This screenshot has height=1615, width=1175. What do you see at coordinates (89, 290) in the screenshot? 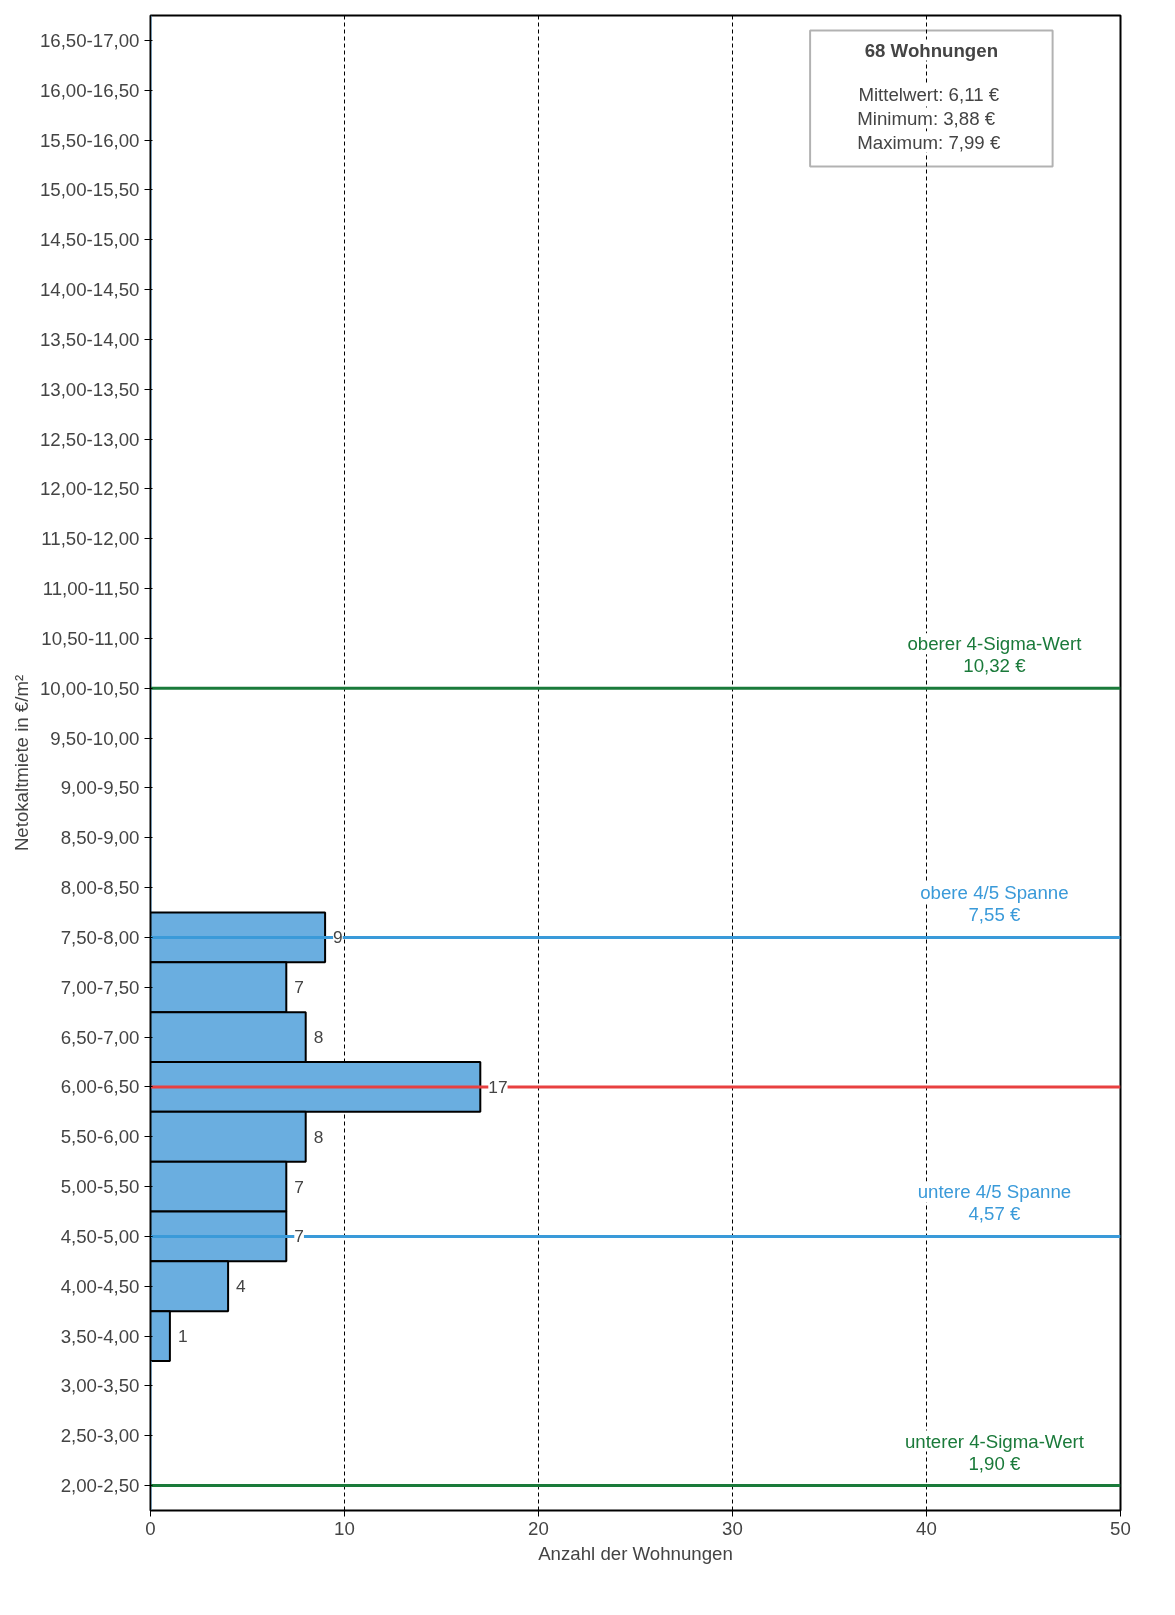
I see `y-tick-label: 14,00-14,50` at bounding box center [89, 290].